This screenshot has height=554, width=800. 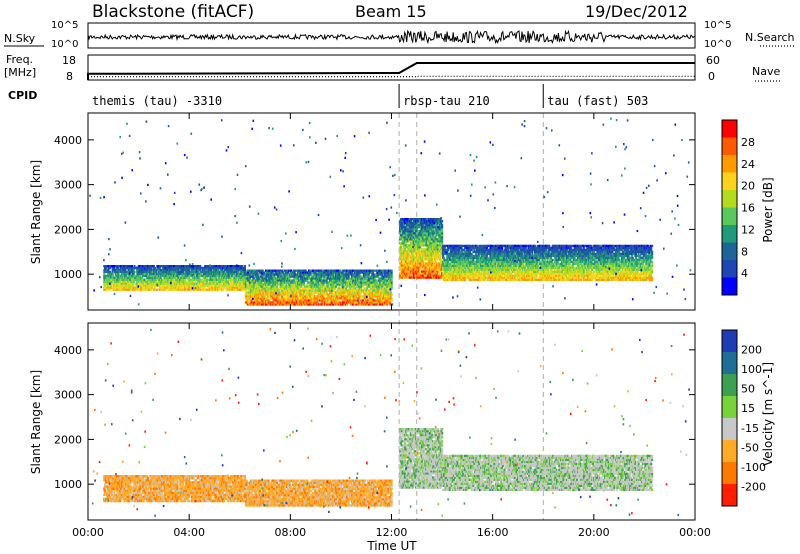 I want to click on nsearch-tick-low: 10^0, so click(x=717, y=44).